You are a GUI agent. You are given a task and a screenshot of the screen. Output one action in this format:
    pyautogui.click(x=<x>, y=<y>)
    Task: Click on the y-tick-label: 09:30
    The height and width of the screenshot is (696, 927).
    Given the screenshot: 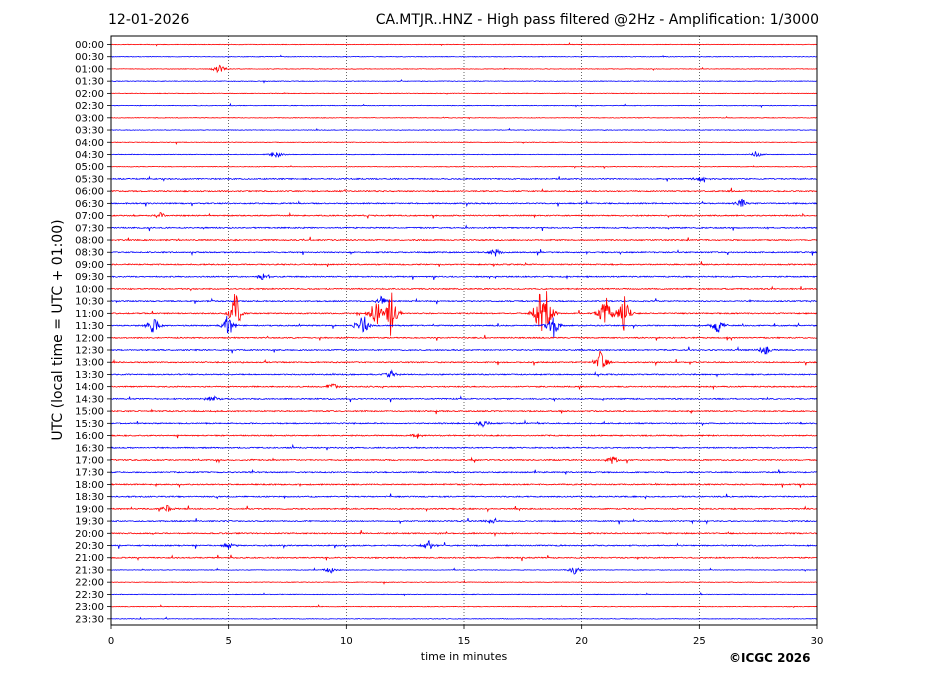 What is the action you would take?
    pyautogui.click(x=89, y=277)
    